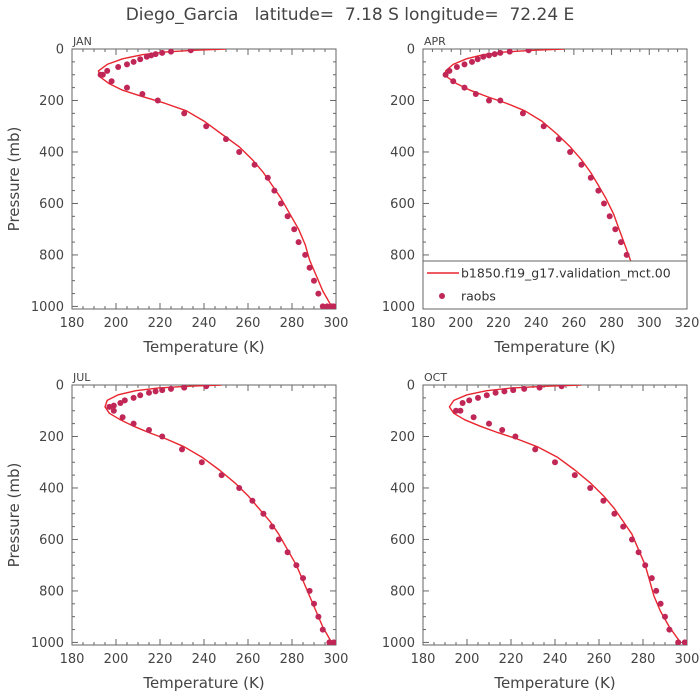  Describe the element at coordinates (116, 323) in the screenshot. I see `x-tick-label: 200` at that location.